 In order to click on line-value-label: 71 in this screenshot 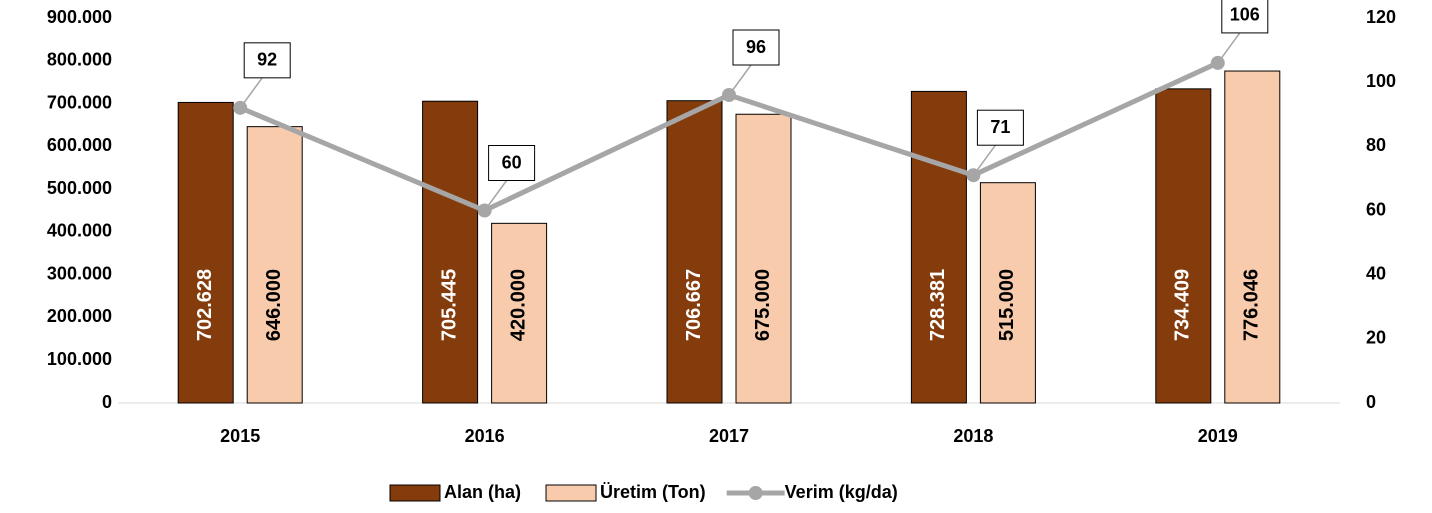, I will do `click(1000, 127)`.